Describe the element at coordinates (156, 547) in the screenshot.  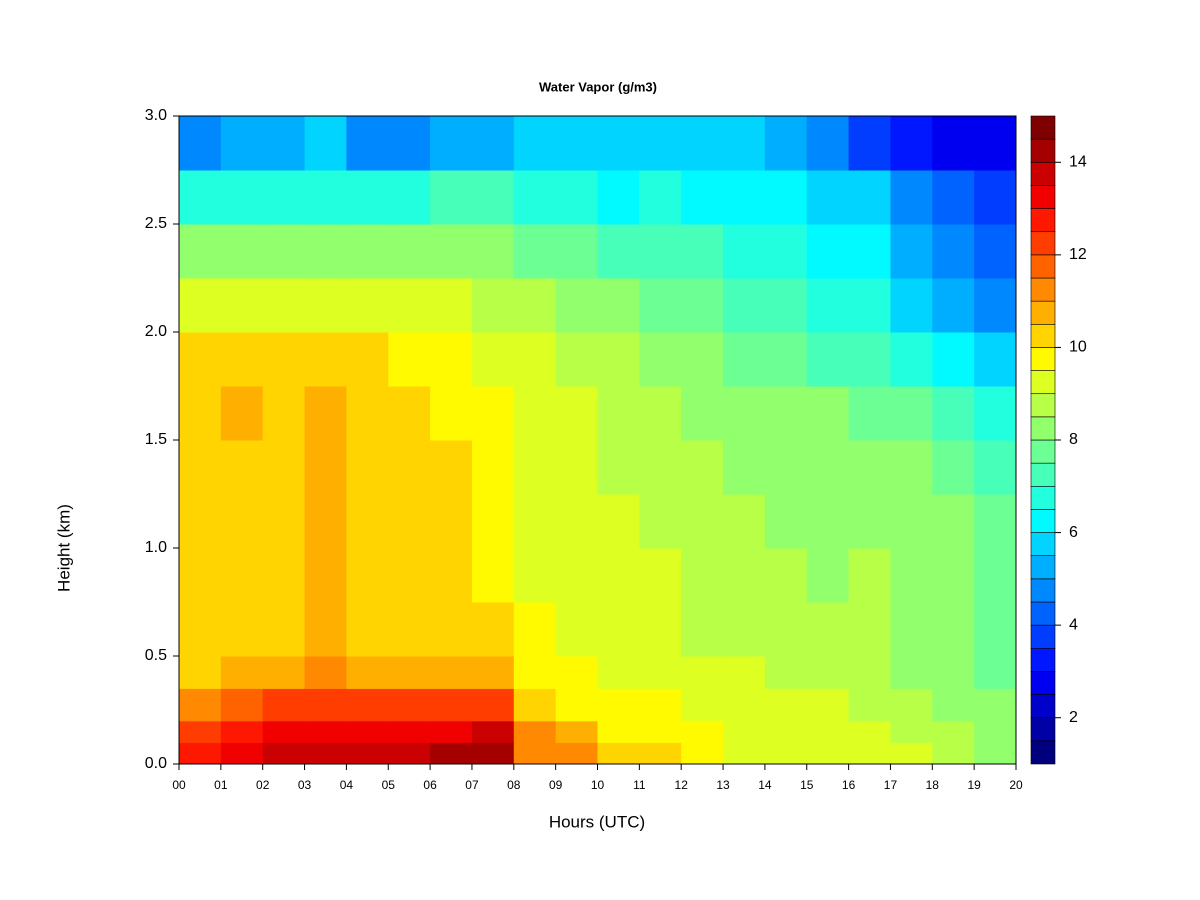
I see `y-tick-label: 1.0` at that location.